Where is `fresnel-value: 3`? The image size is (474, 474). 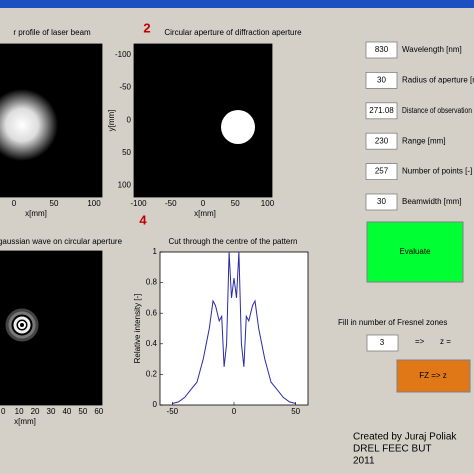 fresnel-value: 3 is located at coordinates (382, 342).